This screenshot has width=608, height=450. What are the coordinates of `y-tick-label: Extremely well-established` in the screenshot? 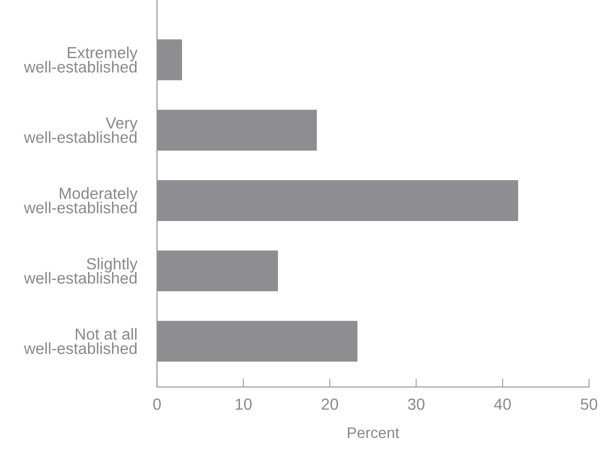 It's located at (81, 59).